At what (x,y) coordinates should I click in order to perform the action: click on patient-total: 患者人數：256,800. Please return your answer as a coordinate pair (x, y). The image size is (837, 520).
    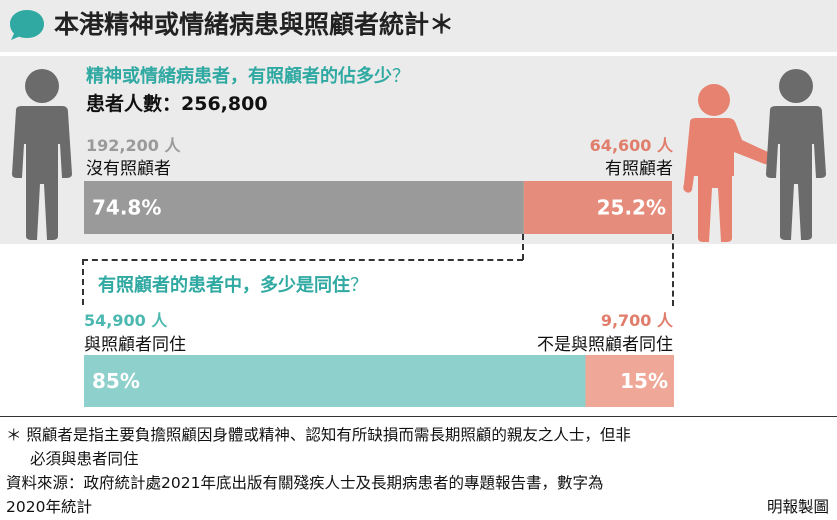
    Looking at the image, I should click on (177, 104).